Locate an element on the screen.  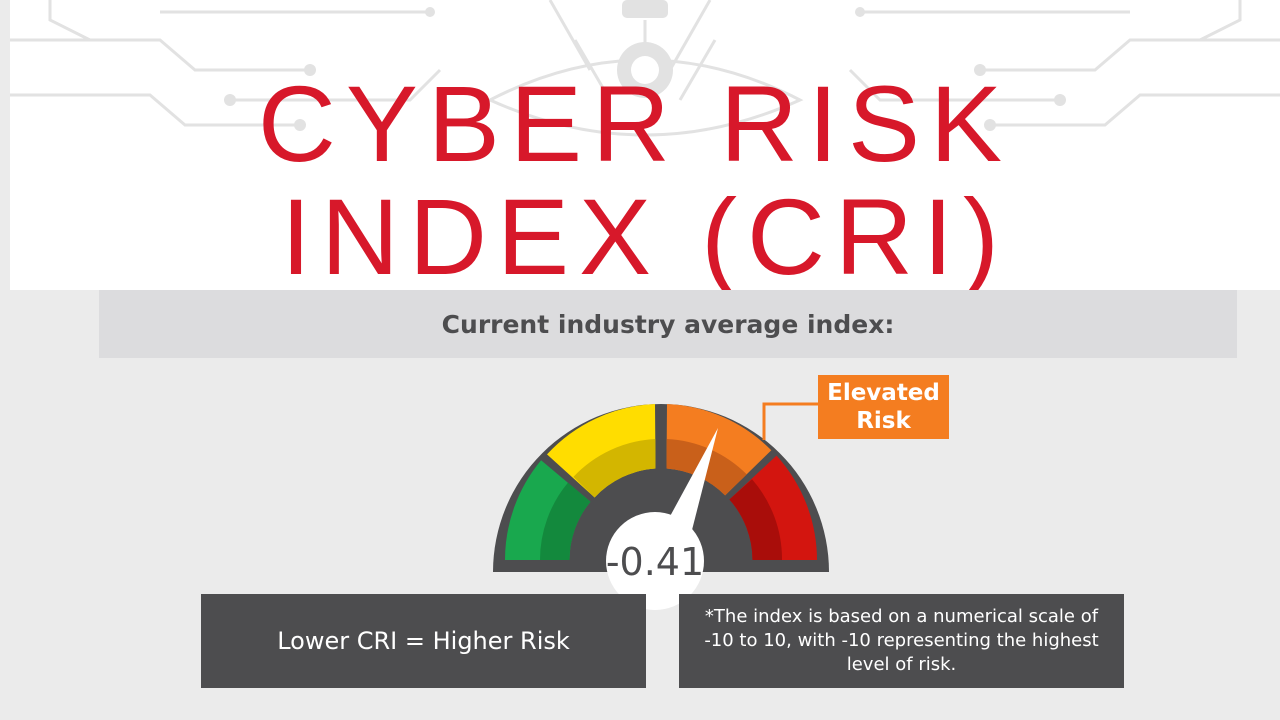
risk-legend-box: Lower CRI = Higher Risk is located at coordinates (423, 641).